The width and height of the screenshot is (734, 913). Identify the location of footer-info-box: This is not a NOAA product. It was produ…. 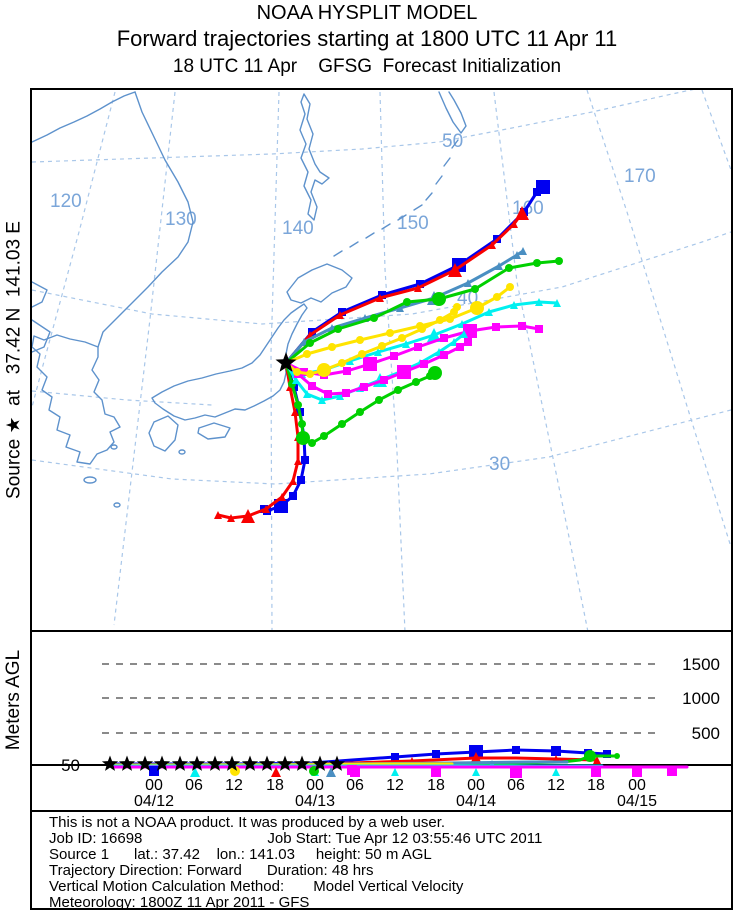
(381, 860).